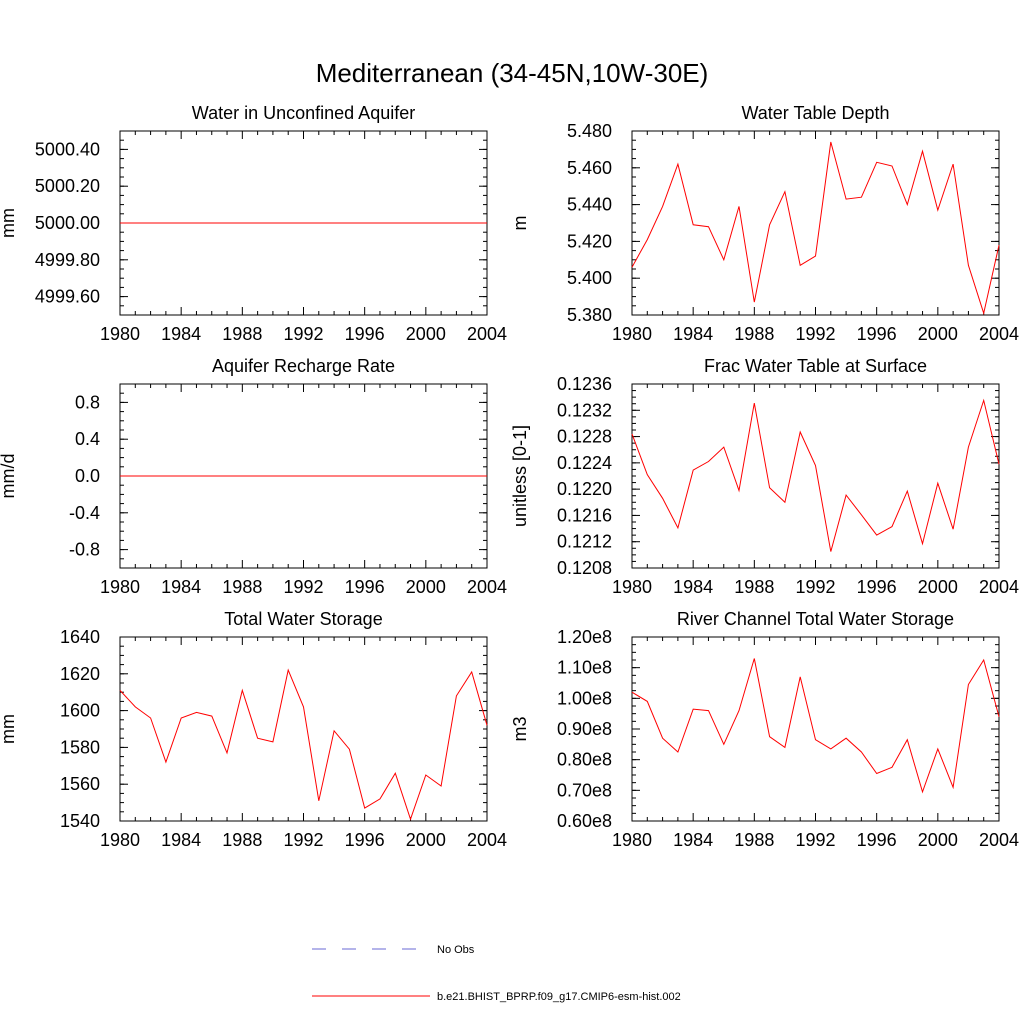 Image resolution: width=1024 pixels, height=1024 pixels. Describe the element at coordinates (584, 760) in the screenshot. I see `y-tick-label: 0.80e8` at that location.